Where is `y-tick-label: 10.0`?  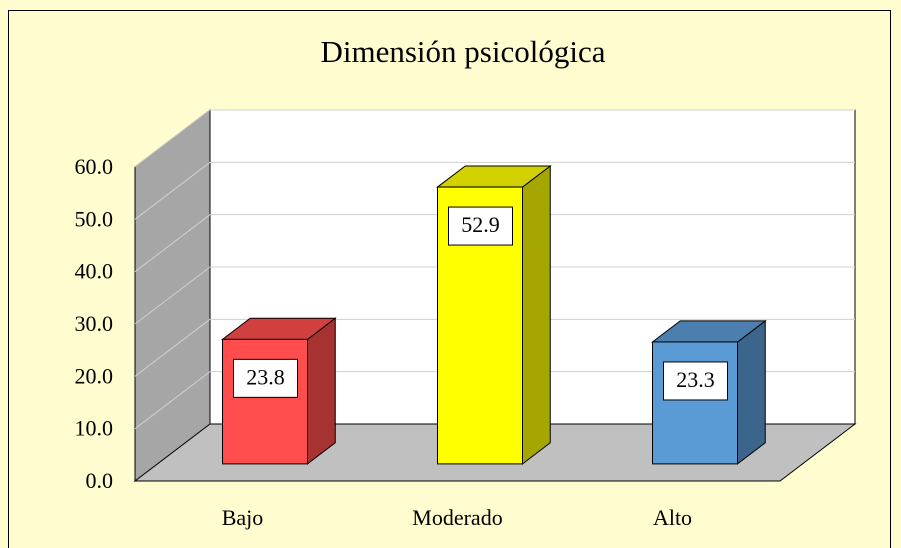 y-tick-label: 10.0 is located at coordinates (94, 428).